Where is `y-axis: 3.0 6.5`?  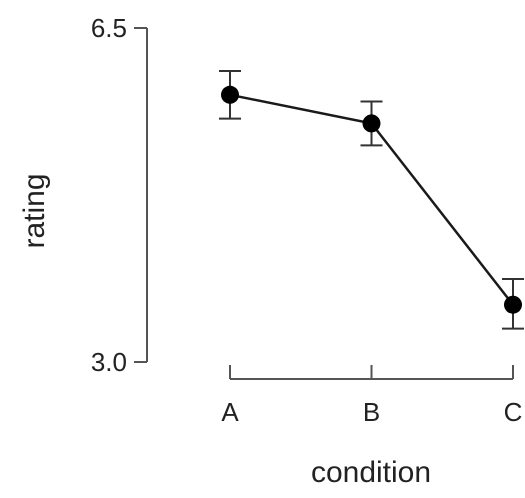 y-axis: 3.0 6.5 is located at coordinates (119, 195).